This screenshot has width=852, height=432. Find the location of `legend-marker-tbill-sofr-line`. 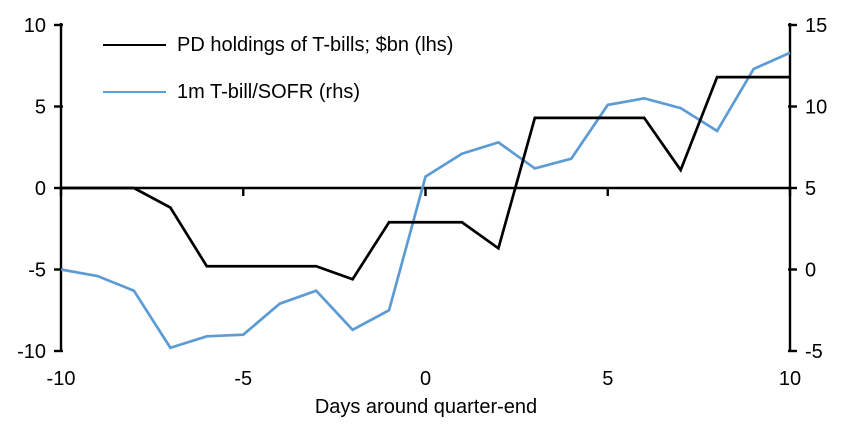

legend-marker-tbill-sofr-line is located at coordinates (134, 92).